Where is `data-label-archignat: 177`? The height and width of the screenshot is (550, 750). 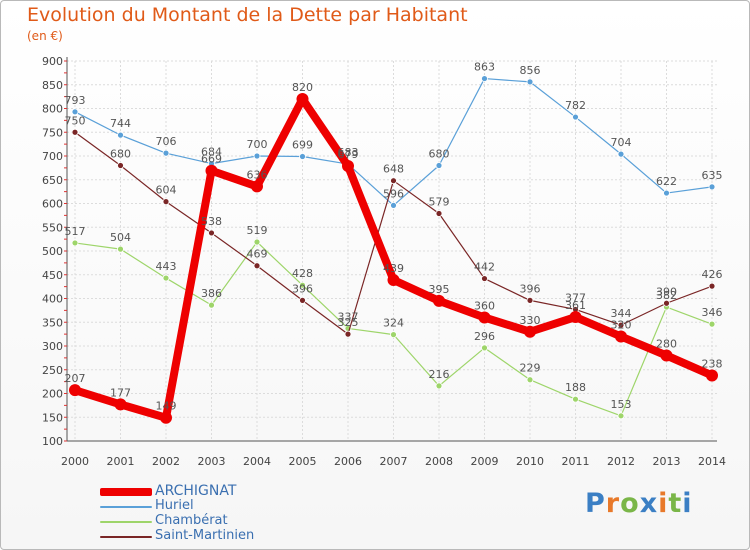 data-label-archignat: 177 is located at coordinates (120, 392).